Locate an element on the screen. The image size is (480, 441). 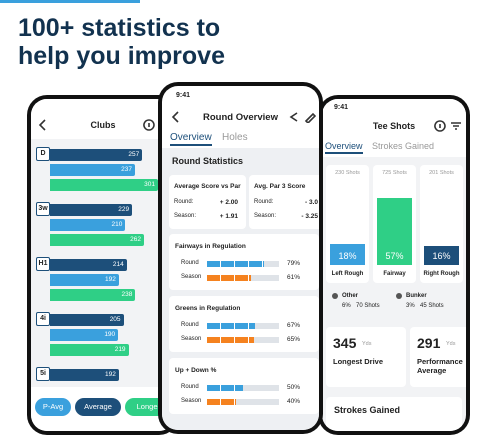
row-value: - 3.25 is located at coordinates (309, 216).